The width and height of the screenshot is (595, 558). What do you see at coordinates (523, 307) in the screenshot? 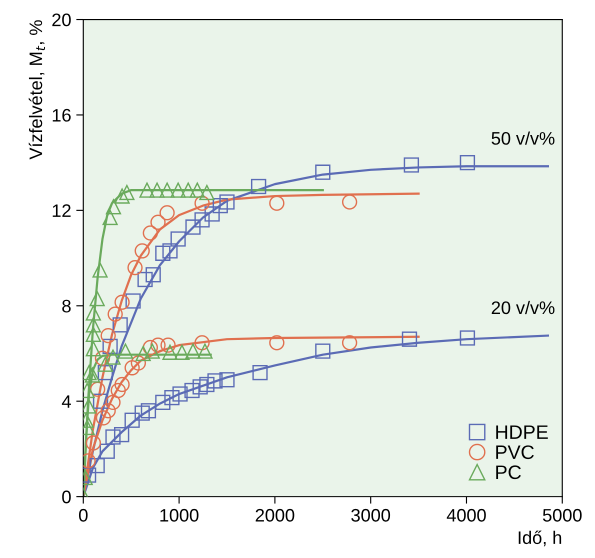
I see `annotation: 20 v/v%` at bounding box center [523, 307].